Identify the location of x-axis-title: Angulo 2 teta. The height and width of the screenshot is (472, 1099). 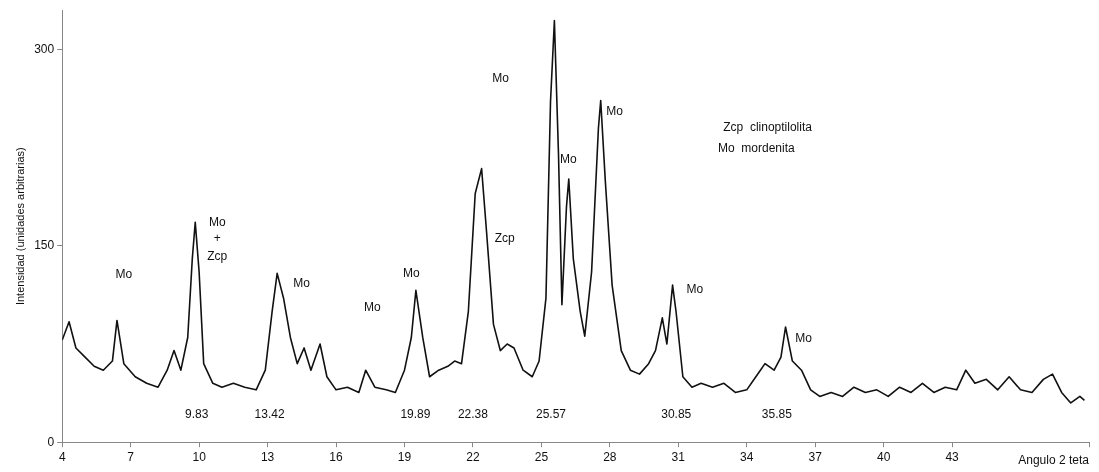
(1054, 460).